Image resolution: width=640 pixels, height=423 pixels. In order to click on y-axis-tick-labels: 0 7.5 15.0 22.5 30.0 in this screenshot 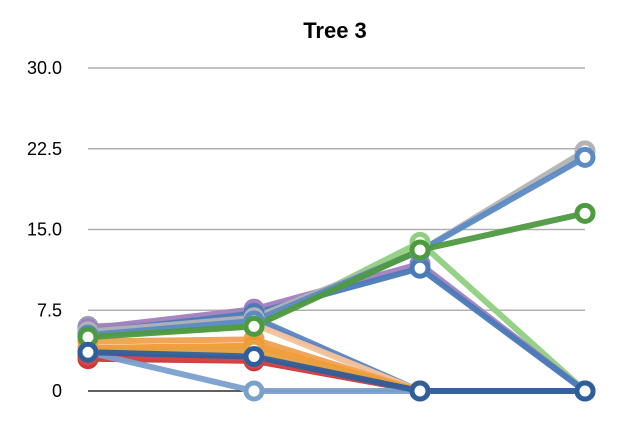, I will do `click(44, 229)`.